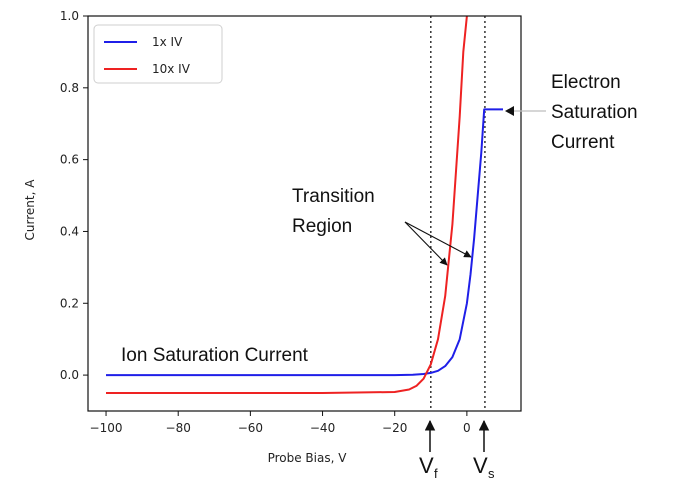 Image resolution: width=681 pixels, height=481 pixels. Describe the element at coordinates (586, 82) in the screenshot. I see `electron-label-line1: Electron` at that location.